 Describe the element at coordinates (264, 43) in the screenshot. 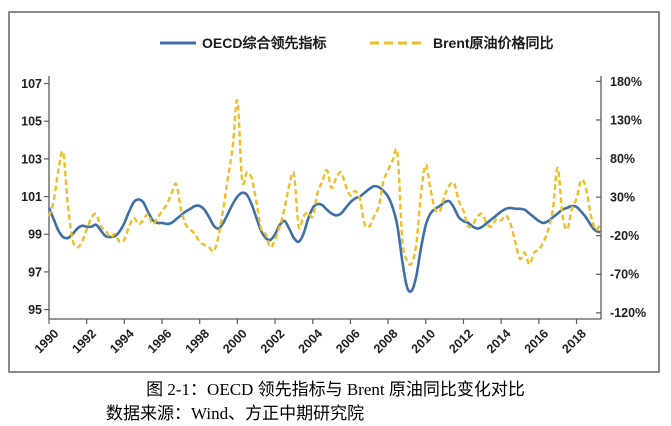

I see `legend-label-oecd: OECD综合领先指标` at that location.